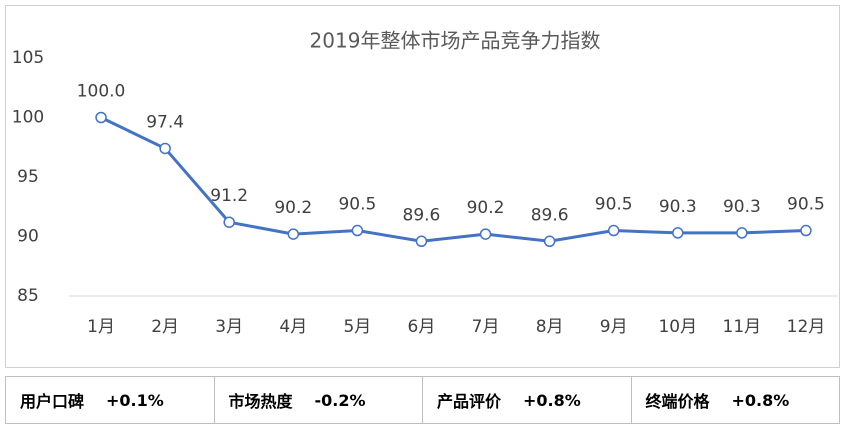 The image size is (847, 430). Describe the element at coordinates (165, 327) in the screenshot. I see `x-tick-label: 2月` at that location.